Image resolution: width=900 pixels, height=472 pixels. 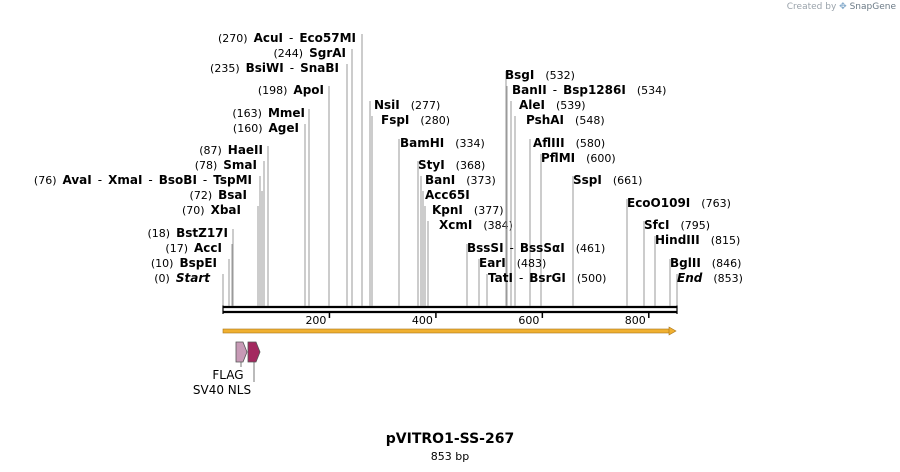 What do you see at coordinates (291, 90) in the screenshot?
I see `site-label: (198) ApoI` at bounding box center [291, 90].